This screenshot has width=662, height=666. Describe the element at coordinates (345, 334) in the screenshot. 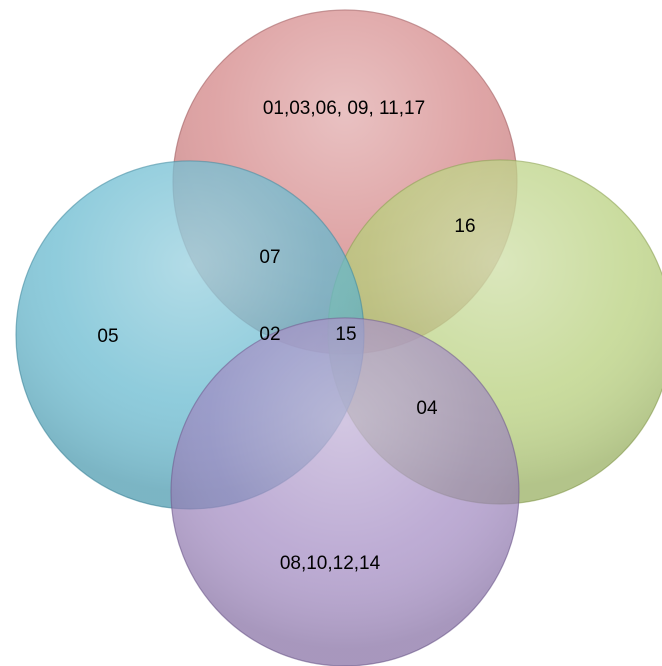

I see `label-center: 15` at that location.